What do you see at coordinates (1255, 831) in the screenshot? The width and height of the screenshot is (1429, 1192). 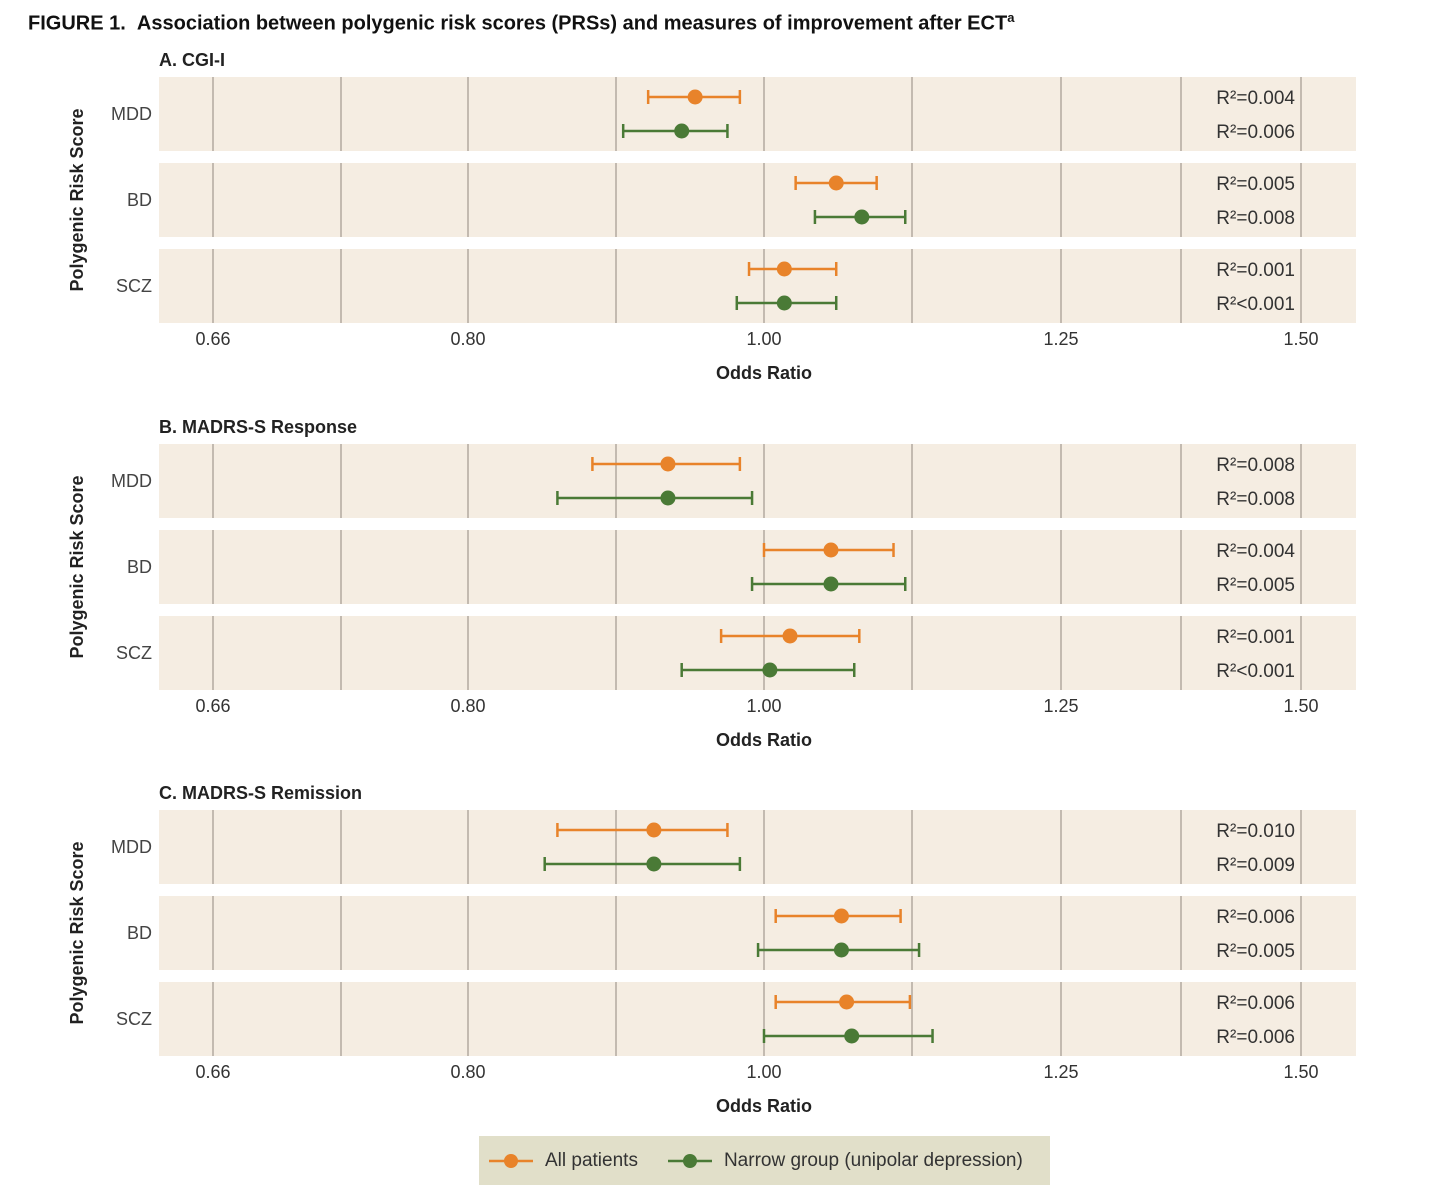 I see `r-squared-label: R²=0.010` at bounding box center [1255, 831].